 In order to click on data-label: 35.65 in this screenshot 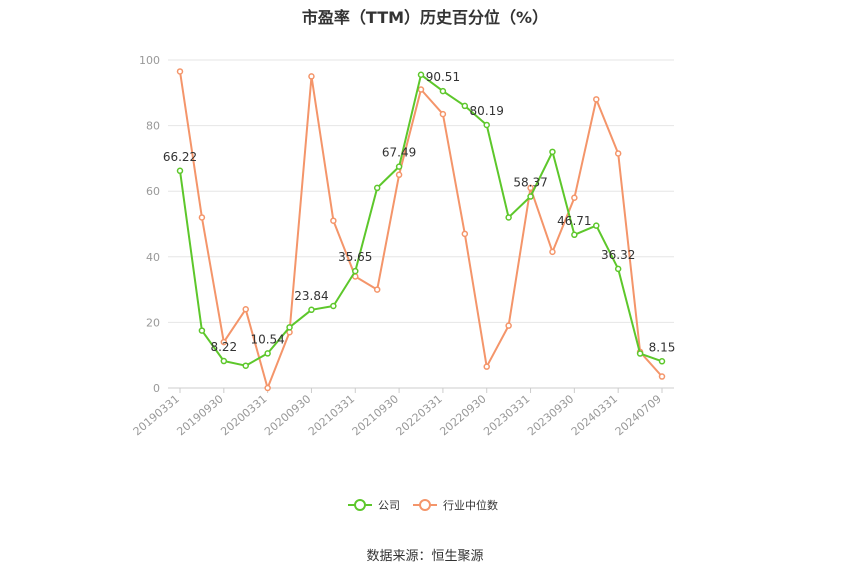, I will do `click(355, 257)`.